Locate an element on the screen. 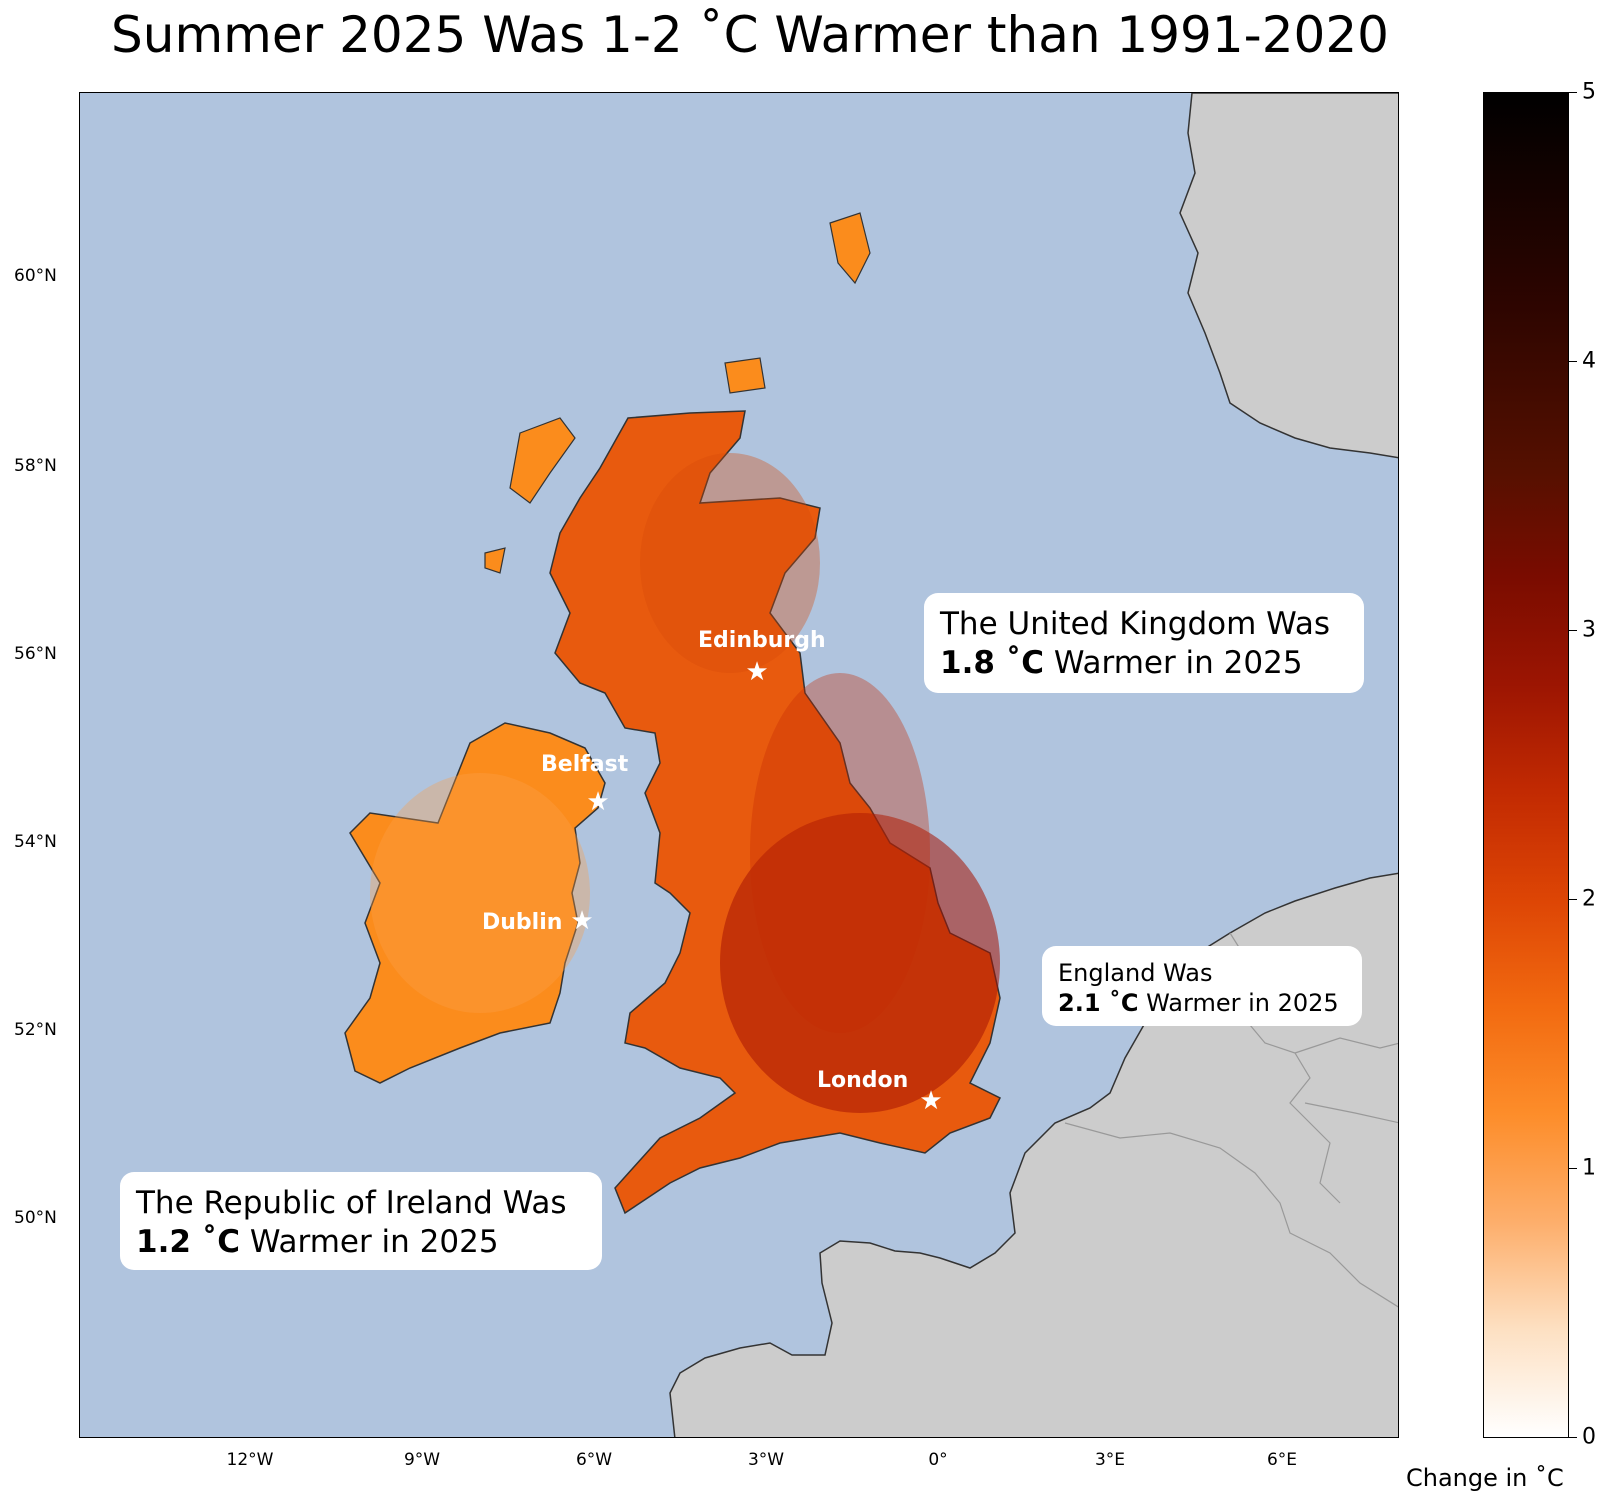  lon-tick-label: 3°E is located at coordinates (1110, 1460).